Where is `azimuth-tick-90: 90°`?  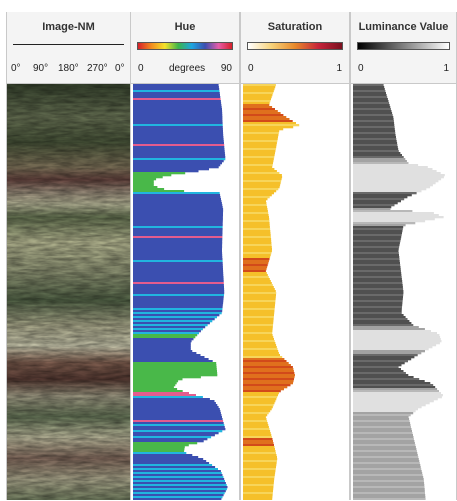 azimuth-tick-90: 90° is located at coordinates (41, 68).